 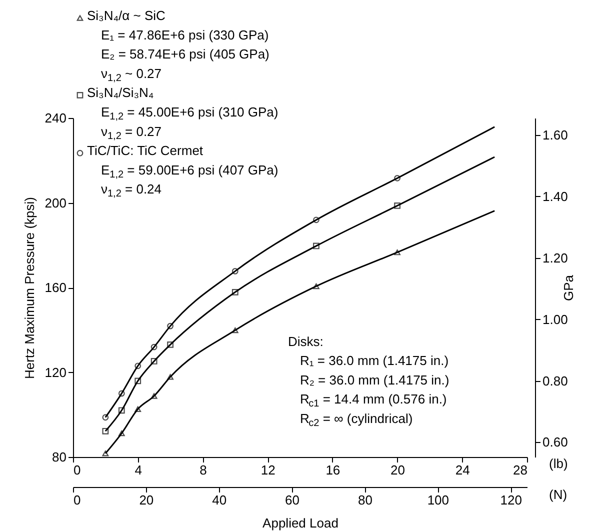 I want to click on text: (lb), so click(x=558, y=463).